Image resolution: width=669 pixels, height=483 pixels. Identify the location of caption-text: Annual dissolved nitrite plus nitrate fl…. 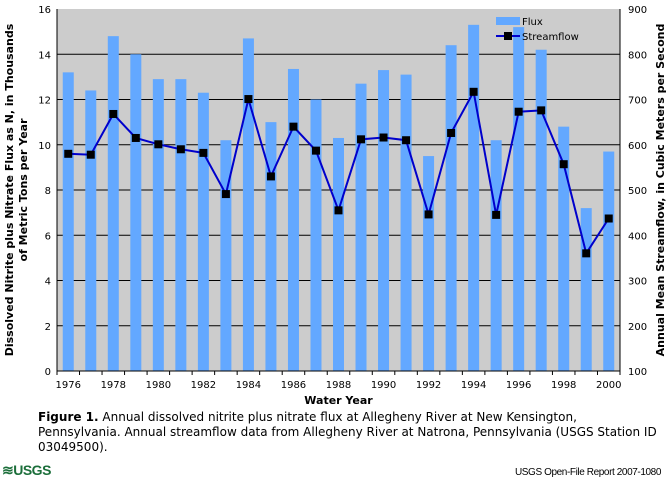
(347, 432).